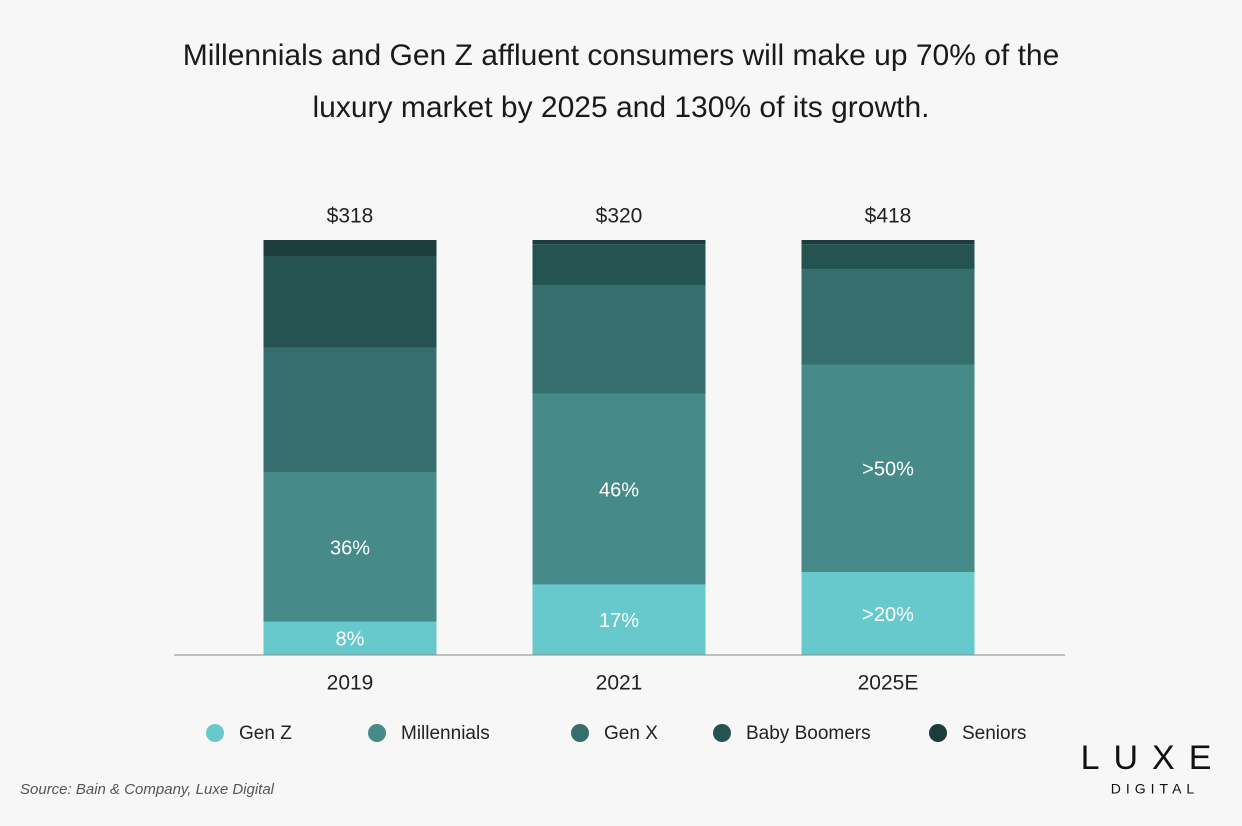 Image resolution: width=1242 pixels, height=826 pixels. Describe the element at coordinates (350, 683) in the screenshot. I see `x-tick-label: 2019` at that location.